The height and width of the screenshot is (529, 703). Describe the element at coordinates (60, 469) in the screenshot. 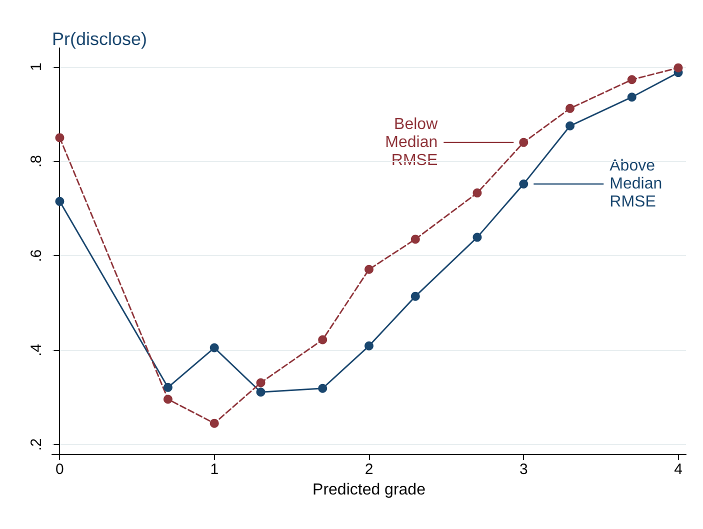

I see `x-tick-label: 0` at that location.